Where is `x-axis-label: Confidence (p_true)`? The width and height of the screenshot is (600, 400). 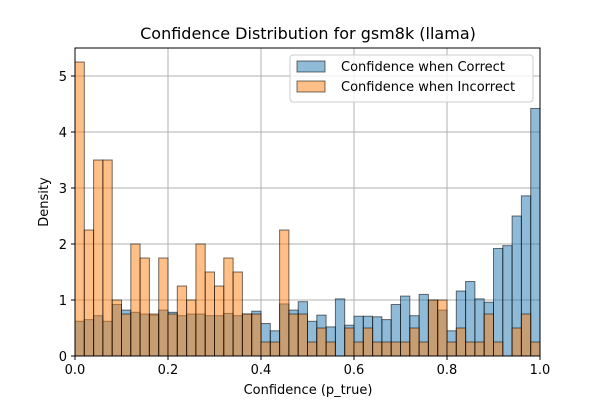
x-axis-label: Confidence (p_true) is located at coordinates (308, 390).